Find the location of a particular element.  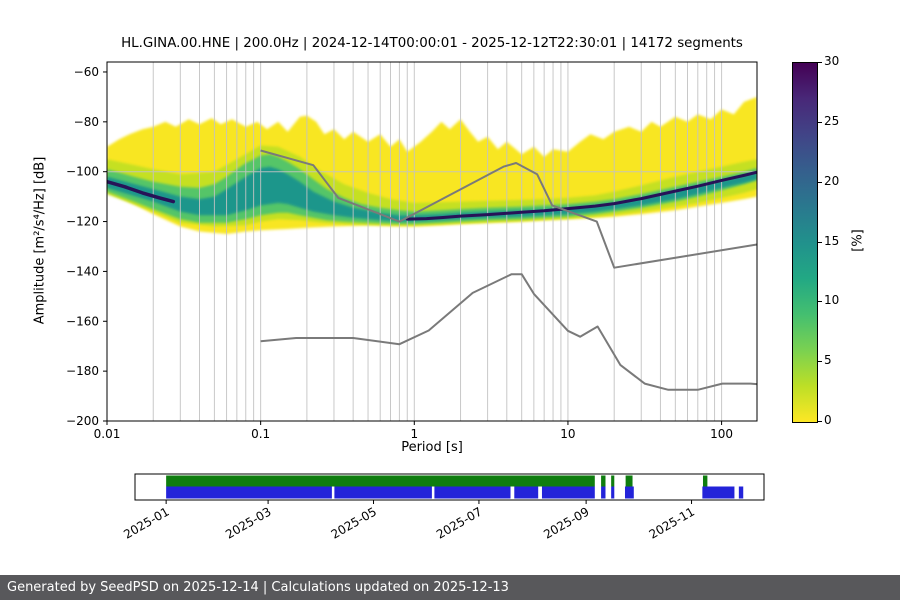

ppsd-mode-band is located at coordinates (432, 195).